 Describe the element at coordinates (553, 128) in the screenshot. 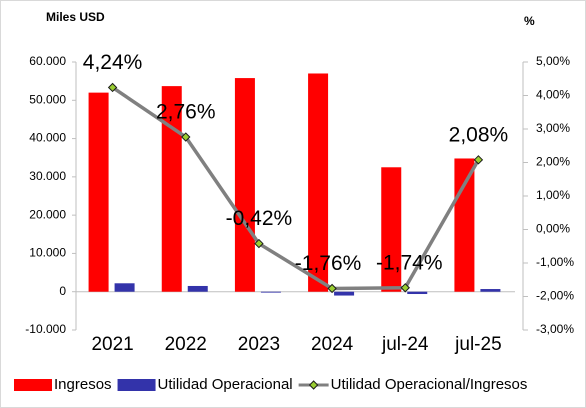

I see `y2-tick-label: 3,00%` at that location.